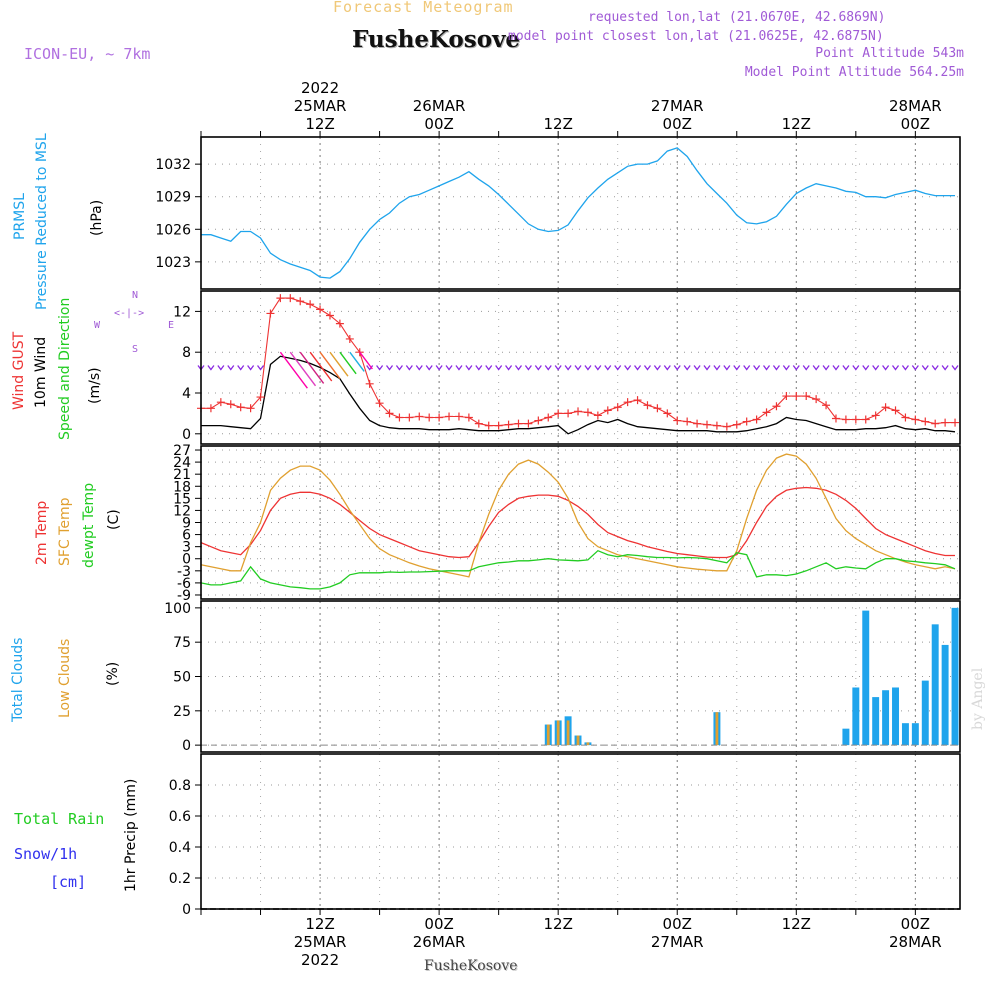 This screenshot has height=1000, width=1000. What do you see at coordinates (471, 966) in the screenshot?
I see `footer-station: FusheKosove` at bounding box center [471, 966].